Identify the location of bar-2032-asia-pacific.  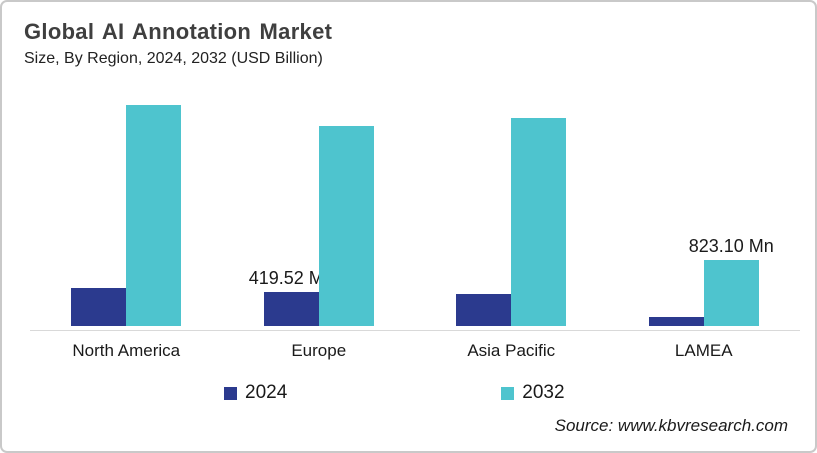
(539, 221).